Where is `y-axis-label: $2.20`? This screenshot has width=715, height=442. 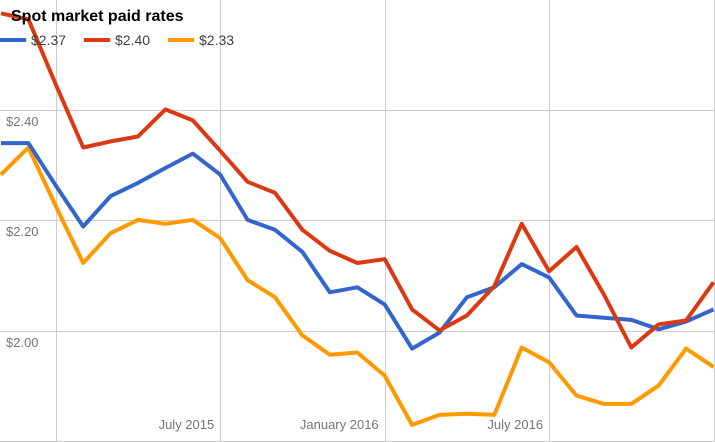 y-axis-label: $2.20 is located at coordinates (22, 231).